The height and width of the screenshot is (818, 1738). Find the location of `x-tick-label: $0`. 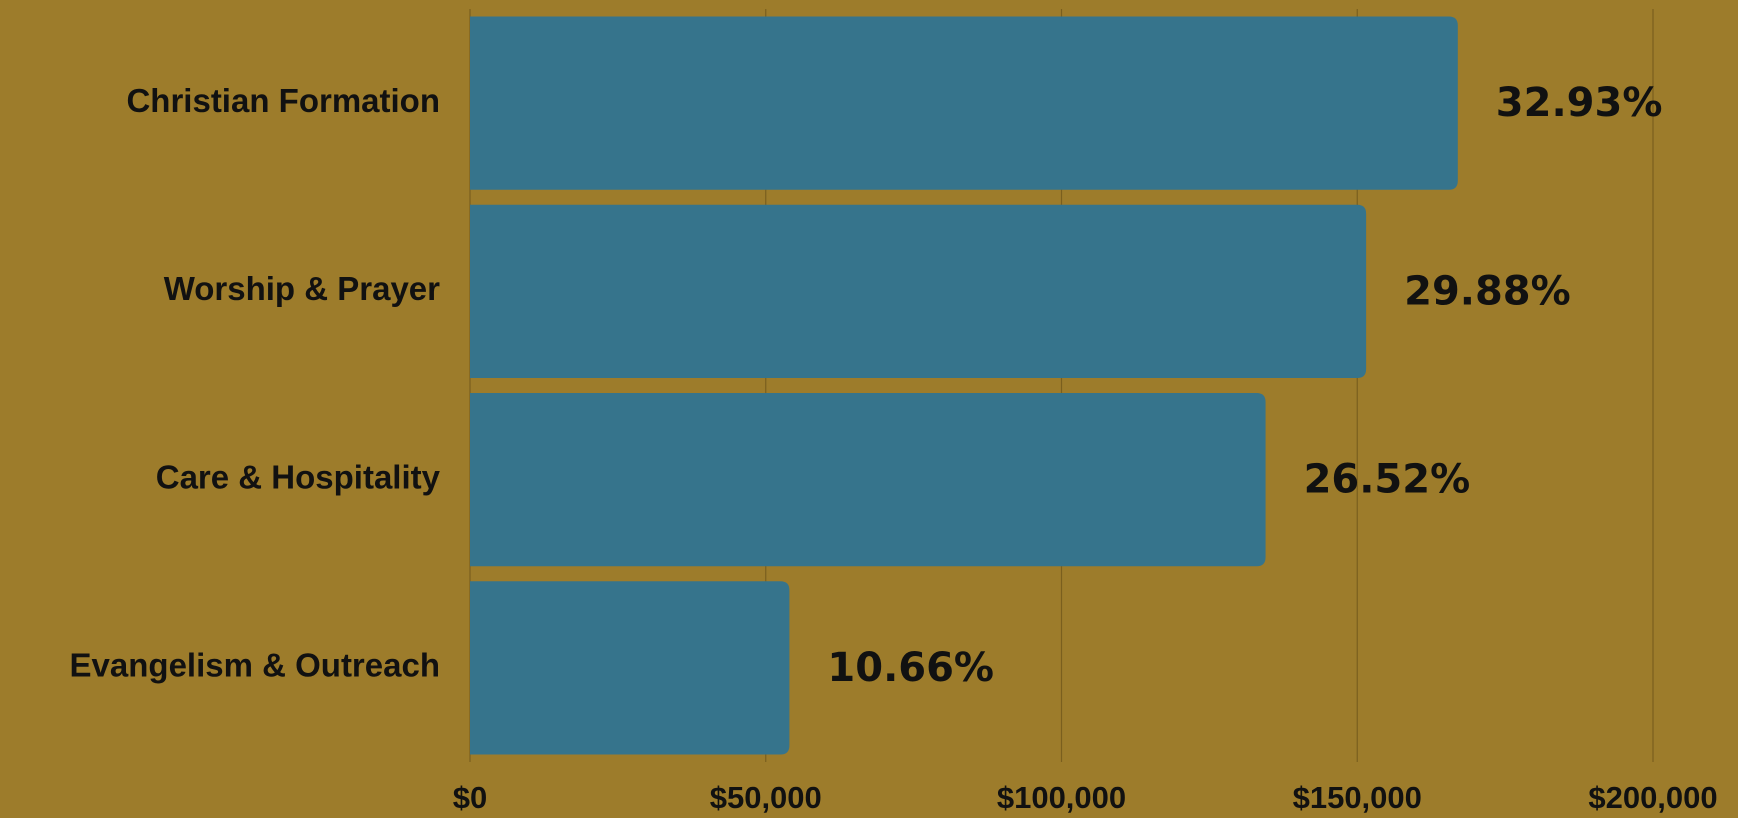

x-tick-label: $0 is located at coordinates (470, 797).